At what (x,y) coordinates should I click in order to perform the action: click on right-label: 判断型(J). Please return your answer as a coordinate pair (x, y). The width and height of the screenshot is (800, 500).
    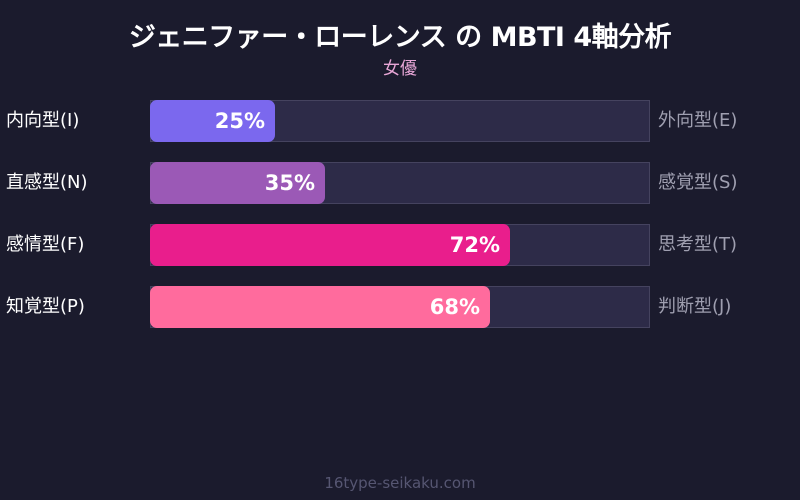
    Looking at the image, I should click on (695, 306).